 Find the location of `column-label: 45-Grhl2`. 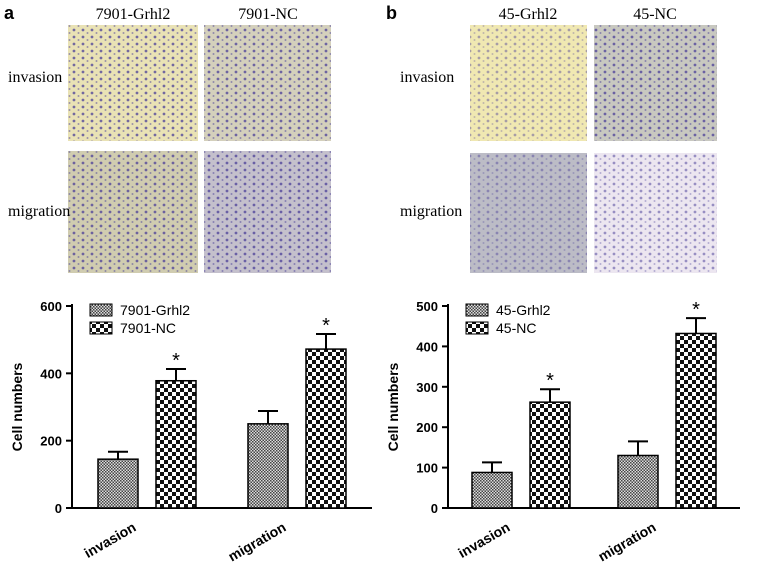

column-label: 45-Grhl2 is located at coordinates (528, 14).